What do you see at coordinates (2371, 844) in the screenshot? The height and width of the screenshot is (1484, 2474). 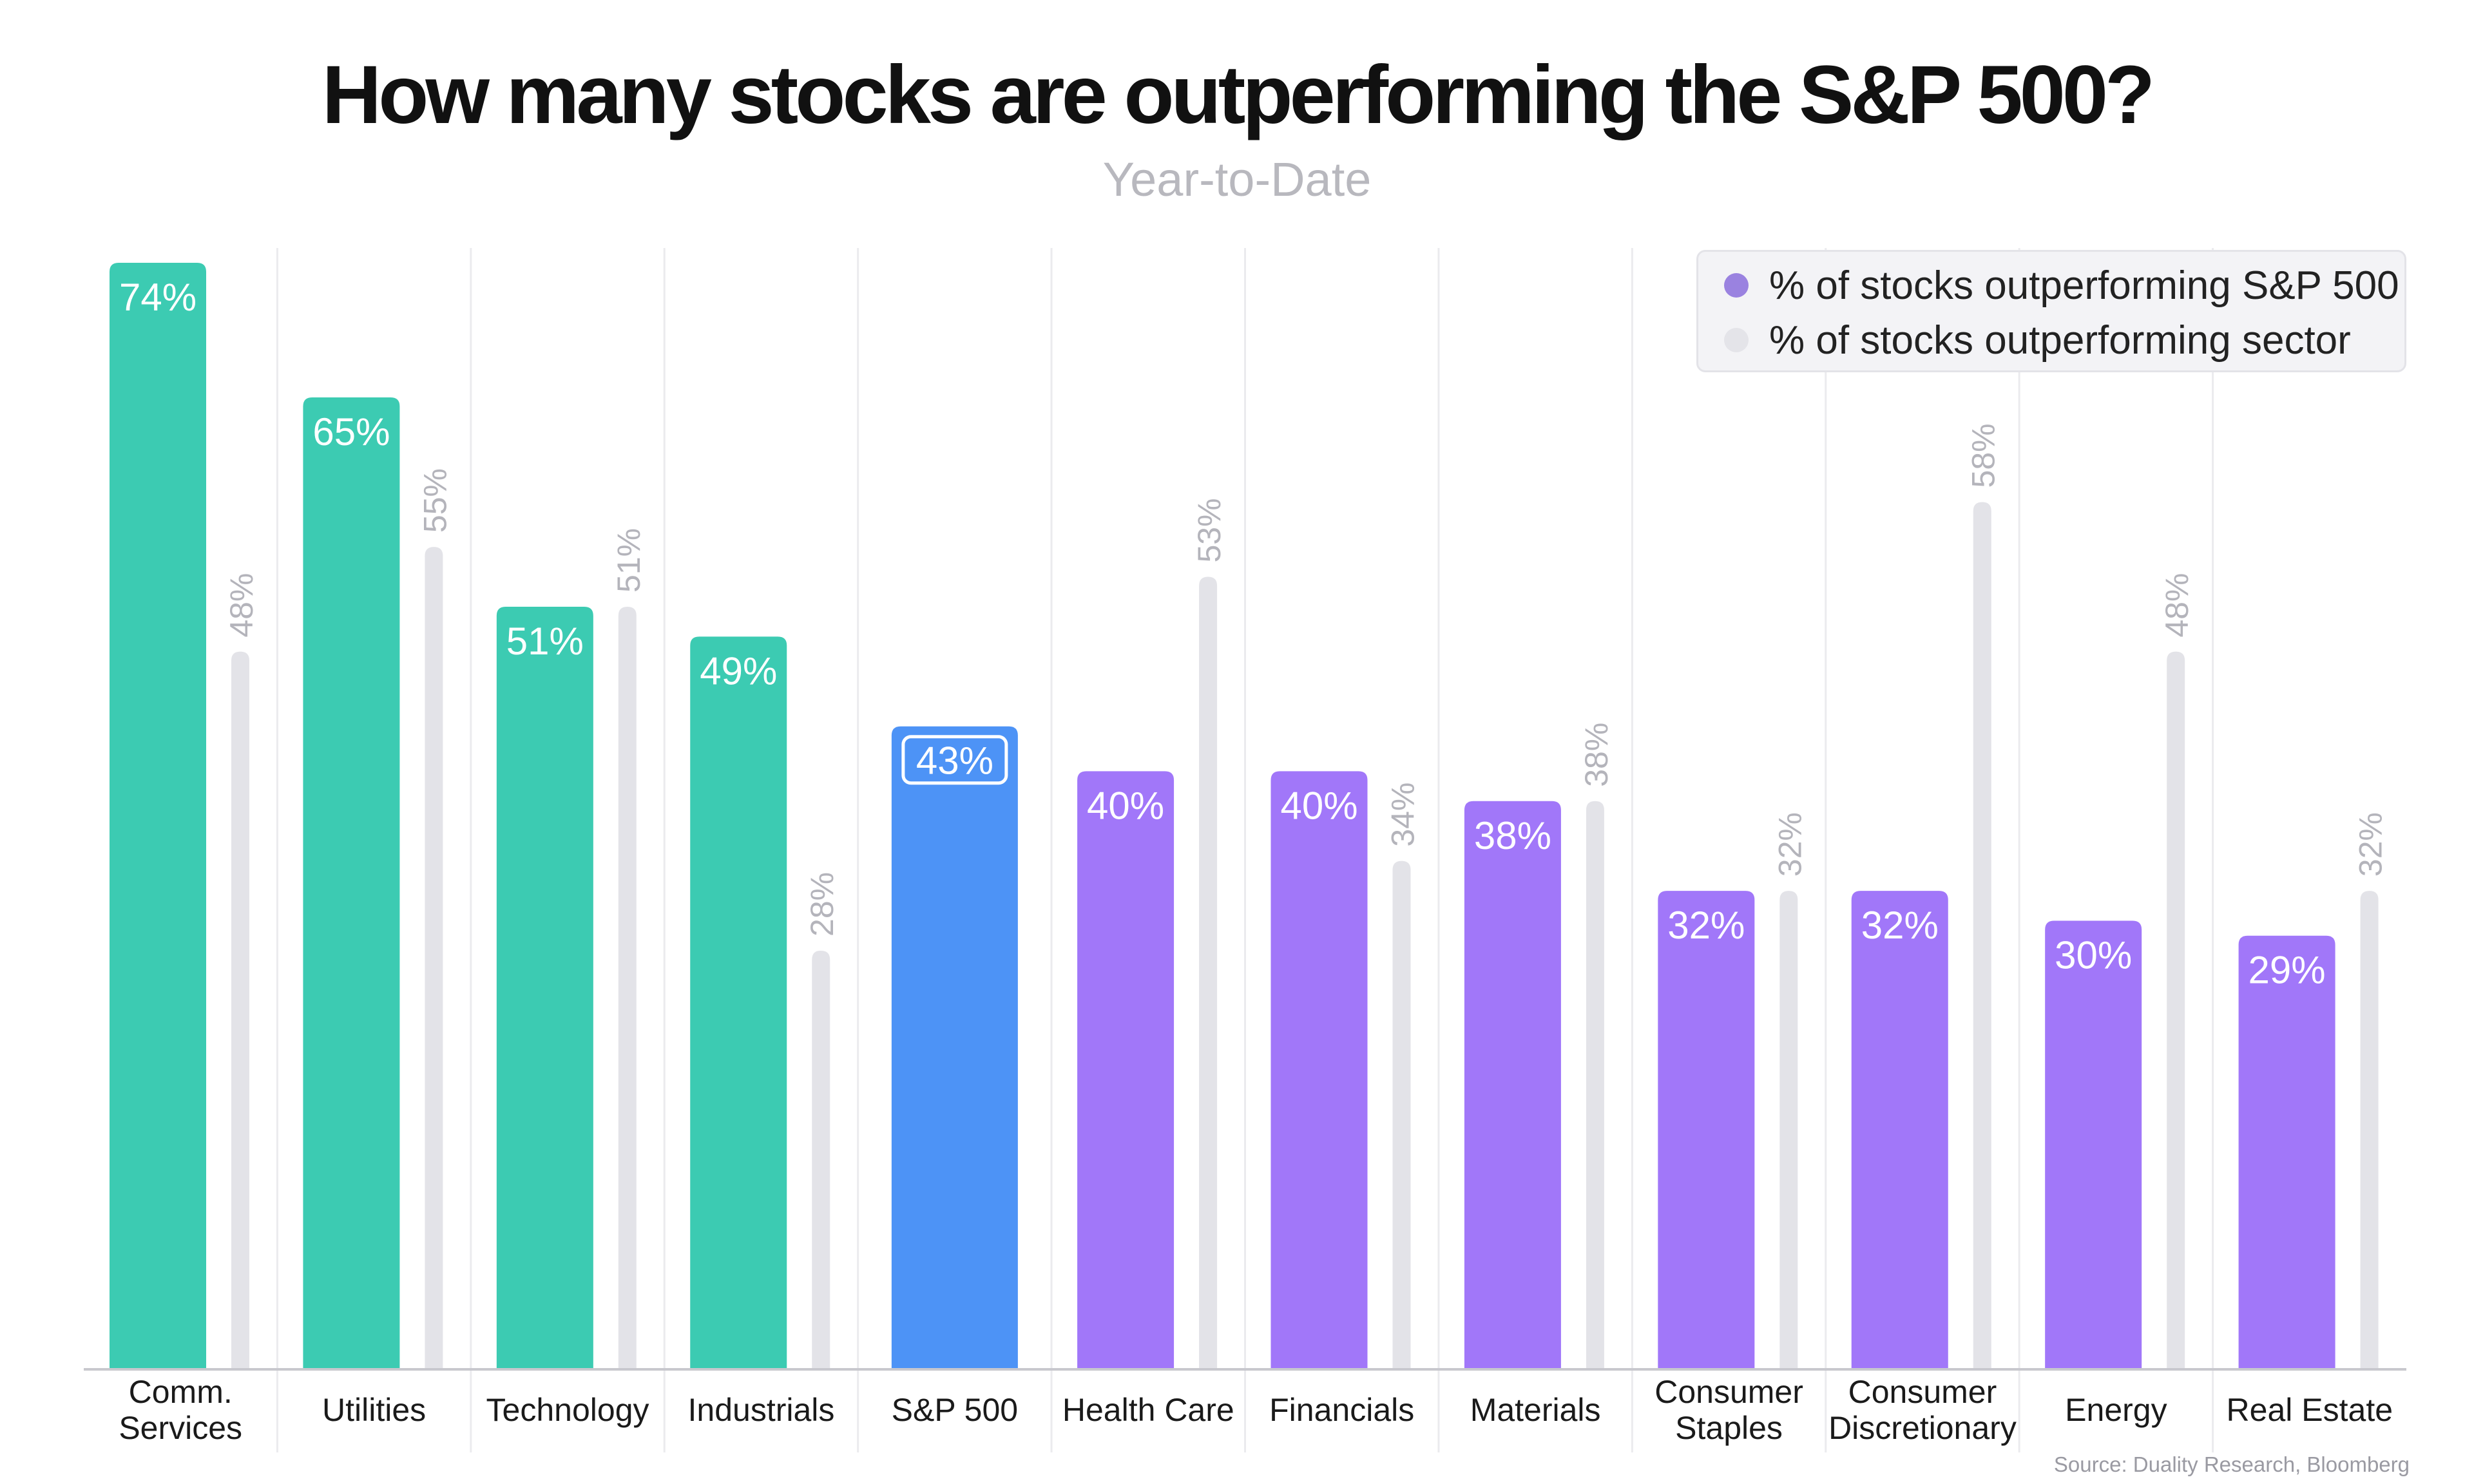 I see `sector-label-real-estate: 32%` at bounding box center [2371, 844].